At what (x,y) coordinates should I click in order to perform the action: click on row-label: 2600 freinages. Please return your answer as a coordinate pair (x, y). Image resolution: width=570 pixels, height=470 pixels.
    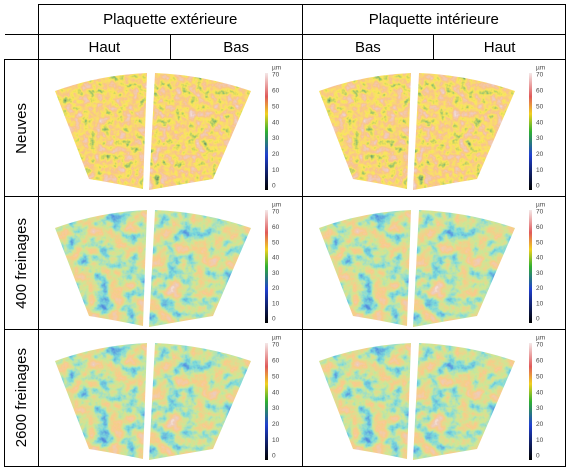
    Looking at the image, I should click on (21, 398).